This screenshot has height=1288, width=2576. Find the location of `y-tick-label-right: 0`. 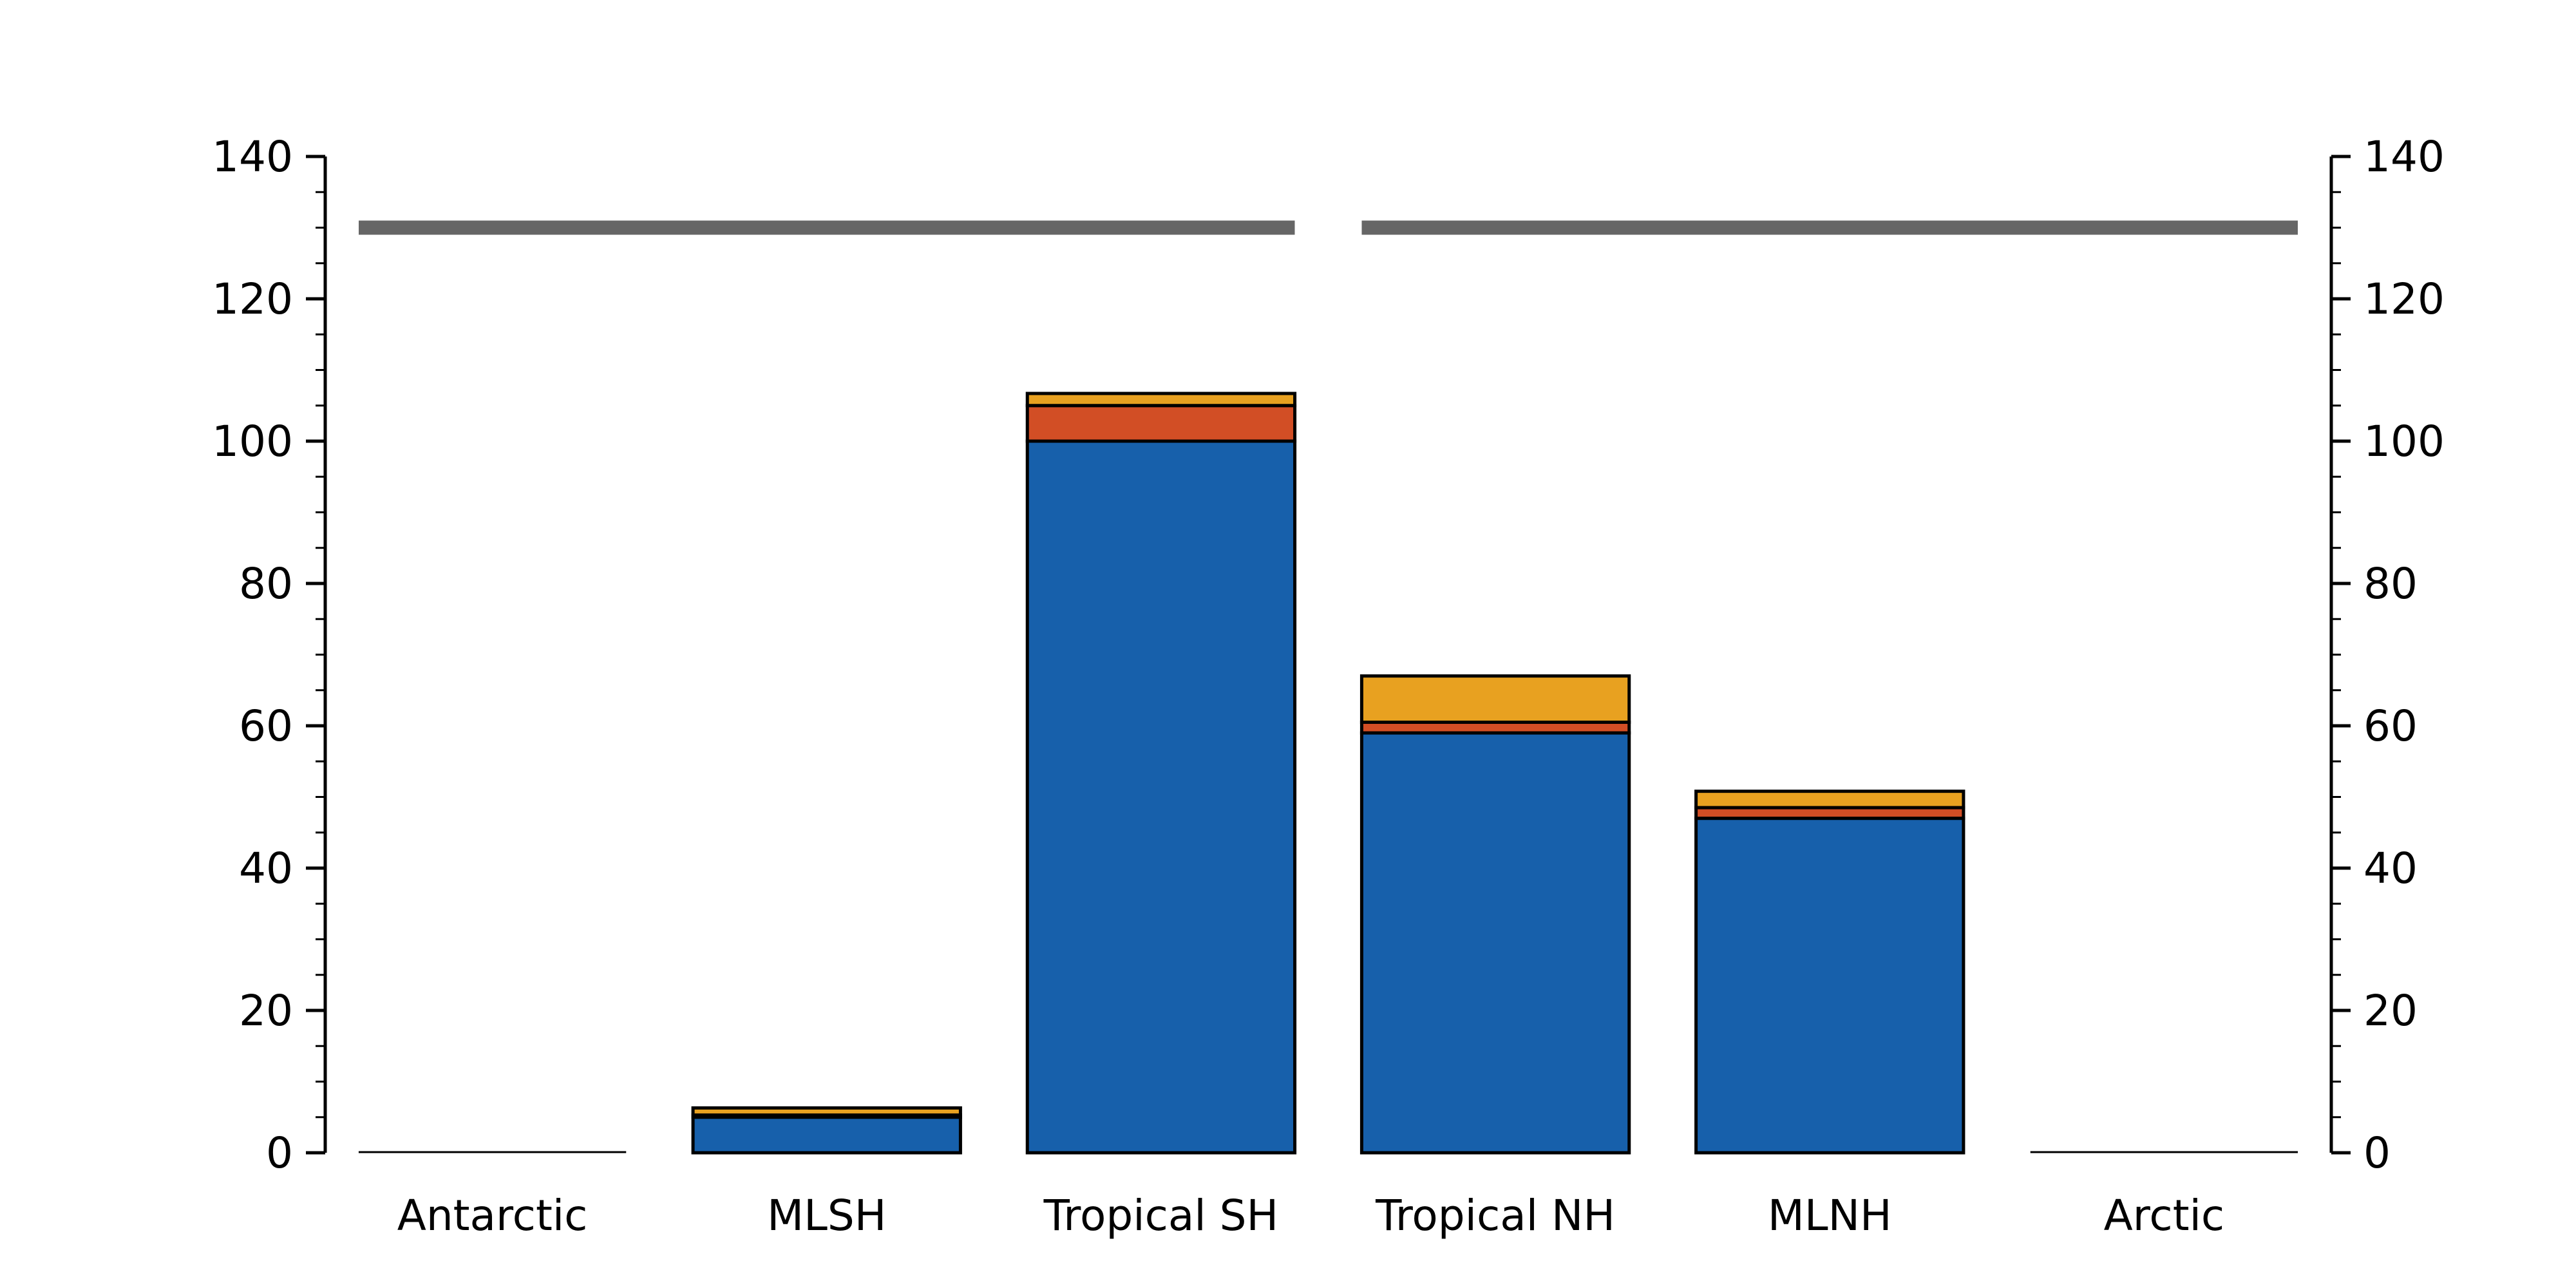

y-tick-label-right: 0 is located at coordinates (2377, 1153).